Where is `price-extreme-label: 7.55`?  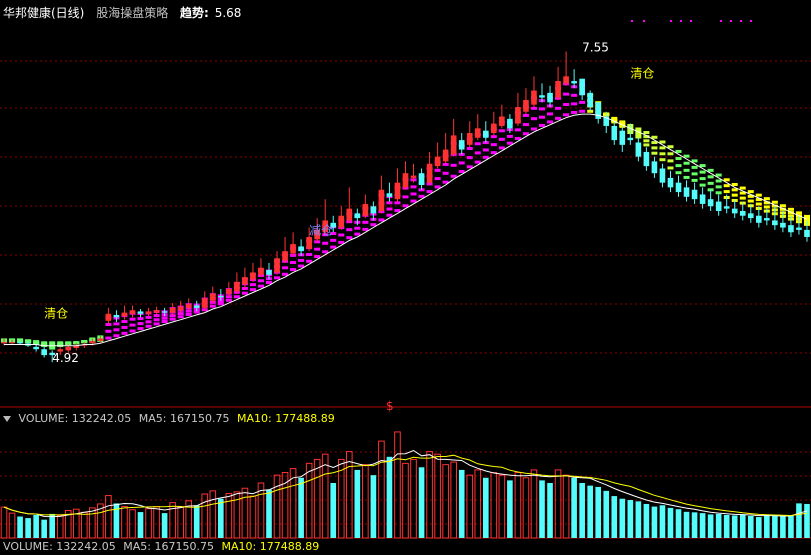
price-extreme-label: 7.55 is located at coordinates (595, 48).